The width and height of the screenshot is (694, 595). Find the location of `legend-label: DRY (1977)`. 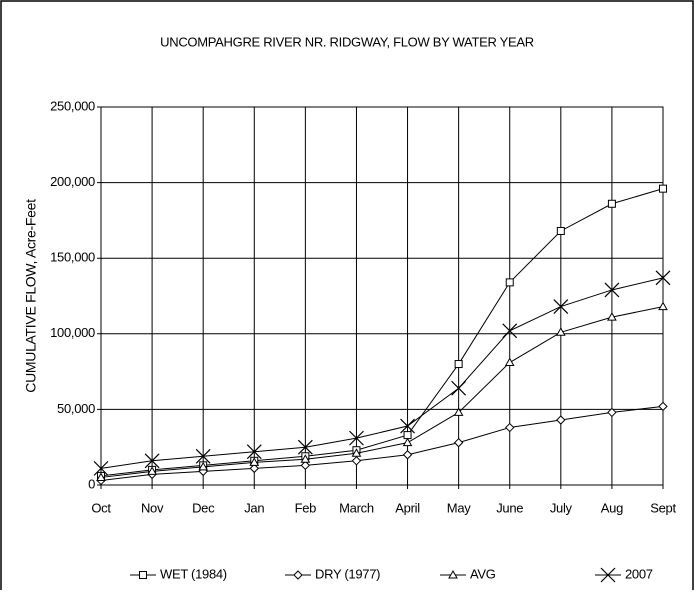

legend-label: DRY (1977) is located at coordinates (347, 573).